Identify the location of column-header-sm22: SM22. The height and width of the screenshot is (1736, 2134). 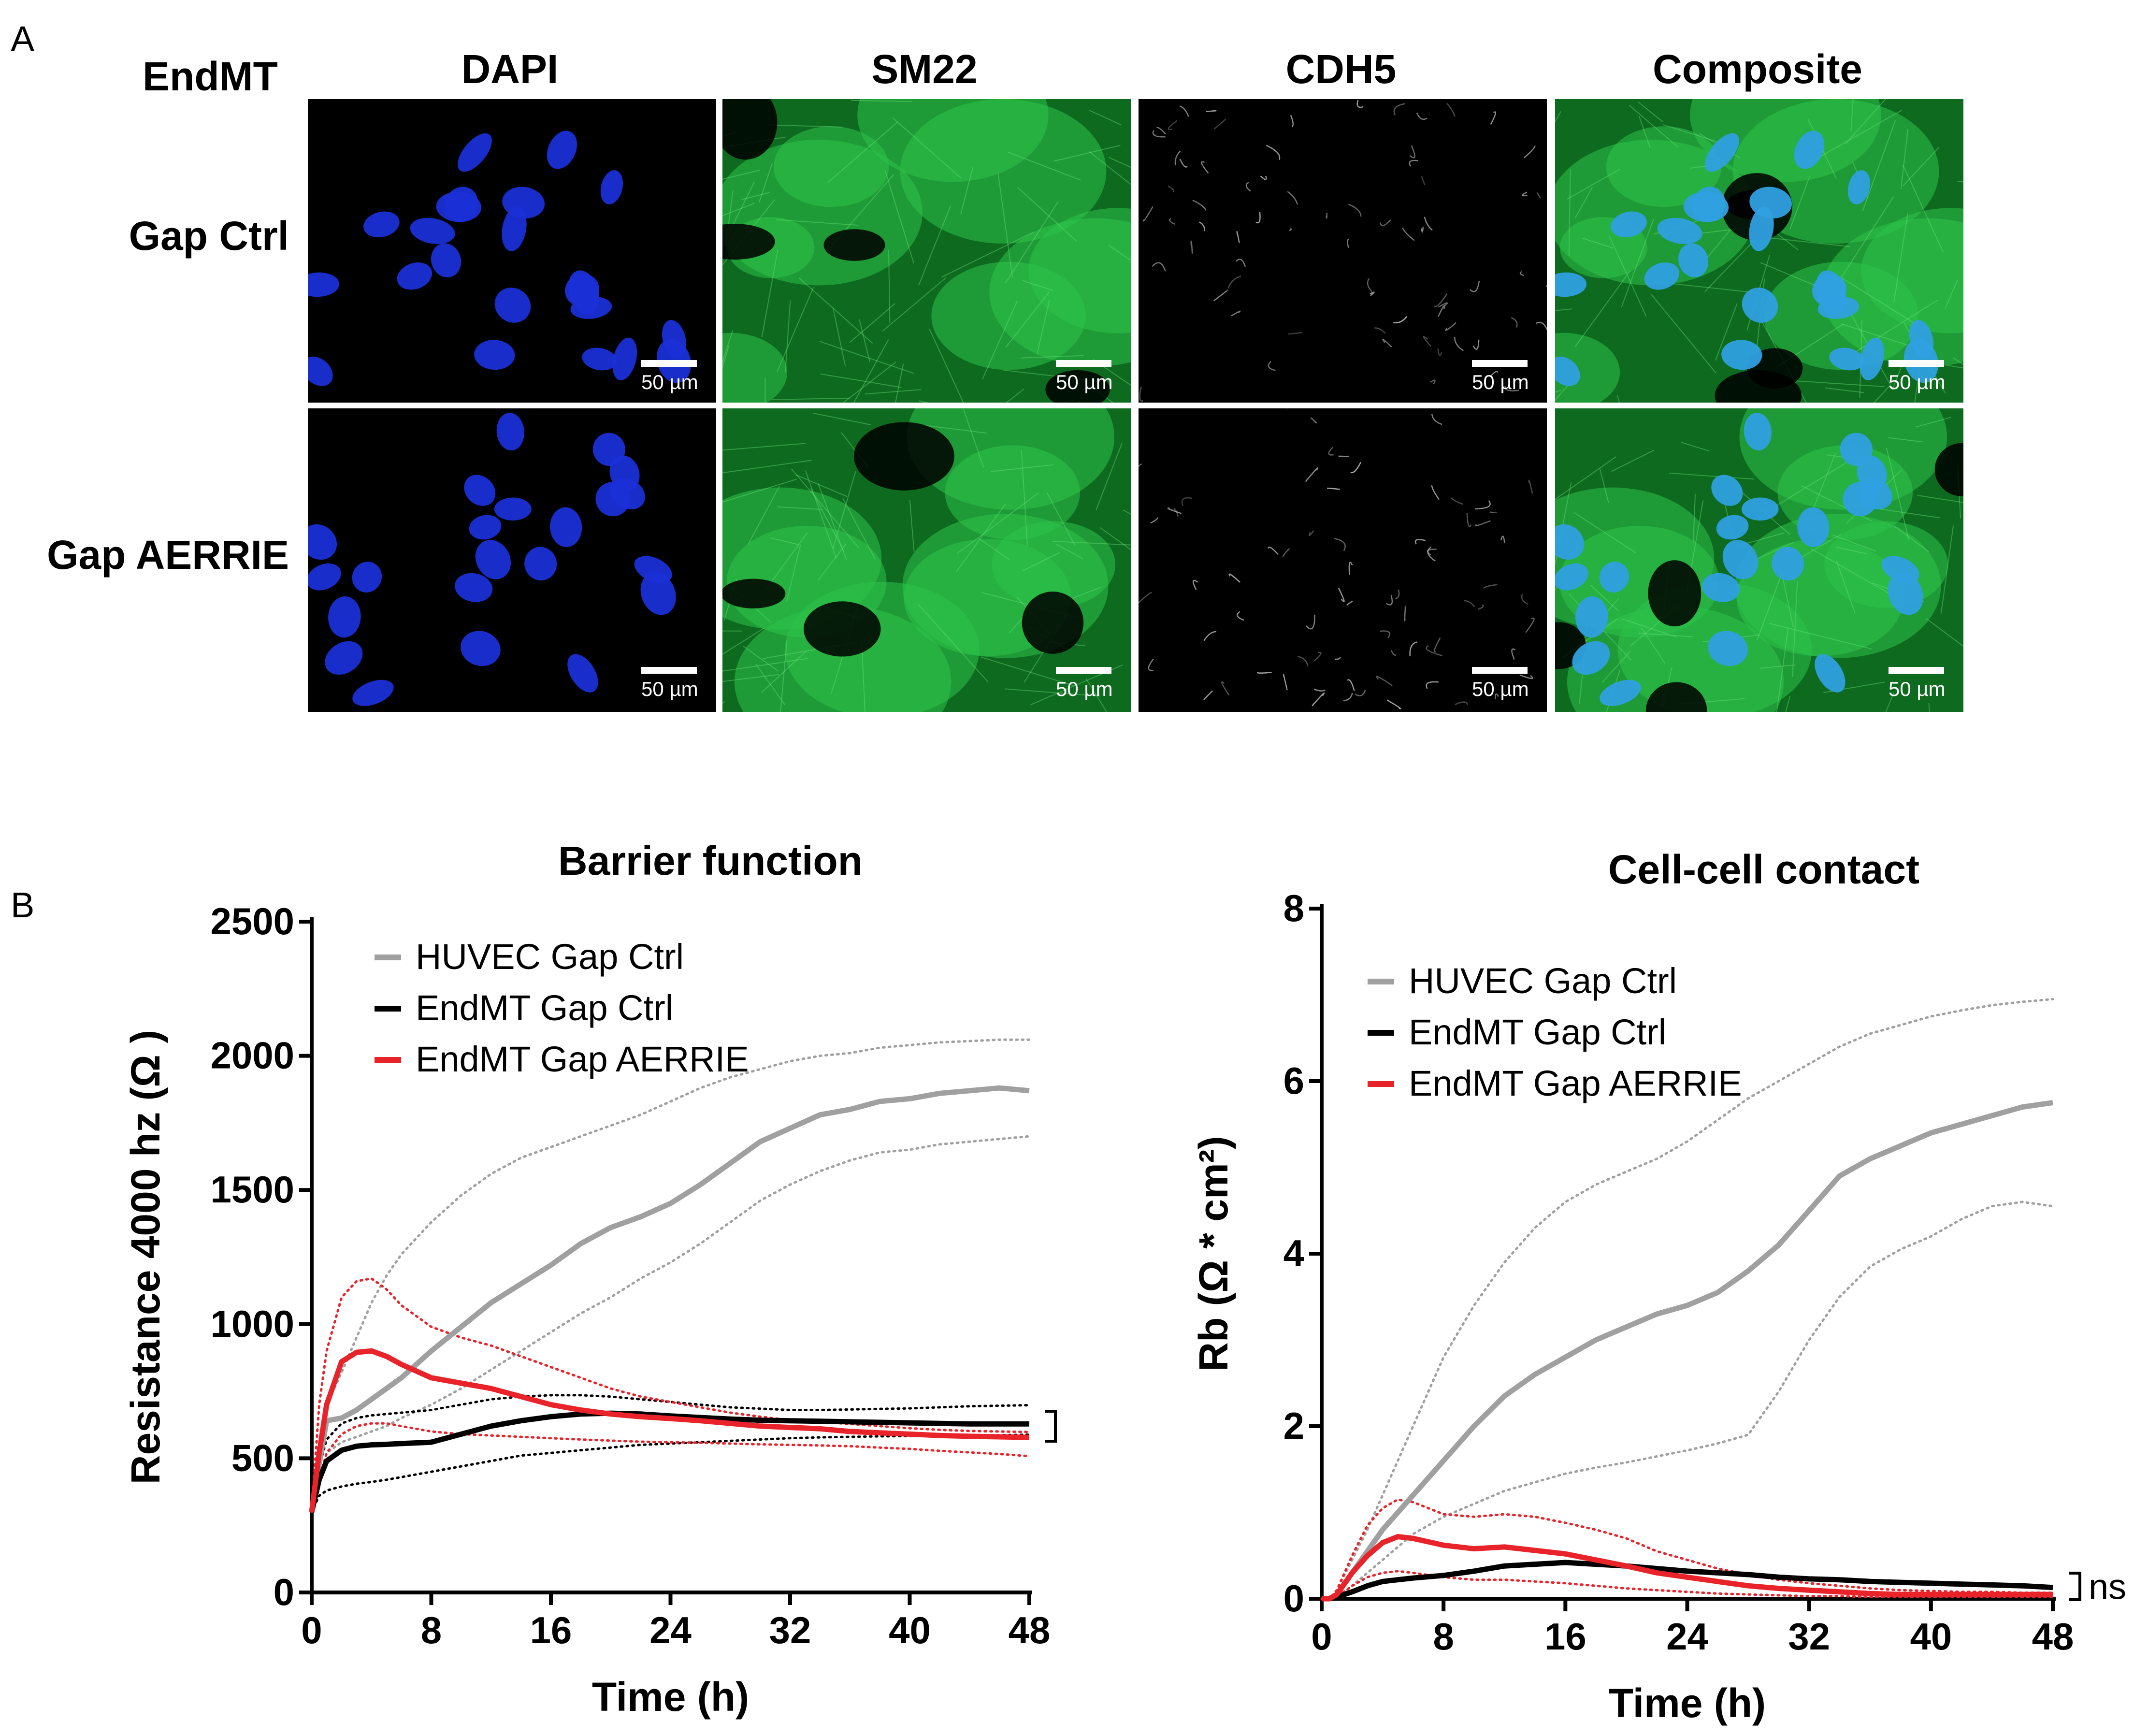
(925, 69).